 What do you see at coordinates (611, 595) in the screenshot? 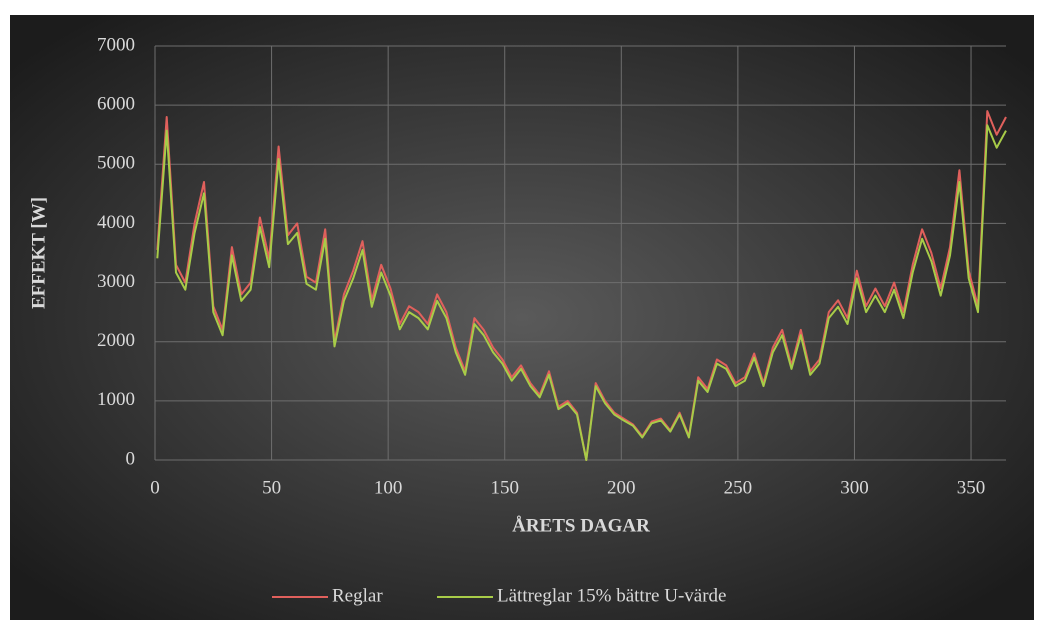
I see `legend-label: Lättreglar 15% bättre U-värde` at bounding box center [611, 595].